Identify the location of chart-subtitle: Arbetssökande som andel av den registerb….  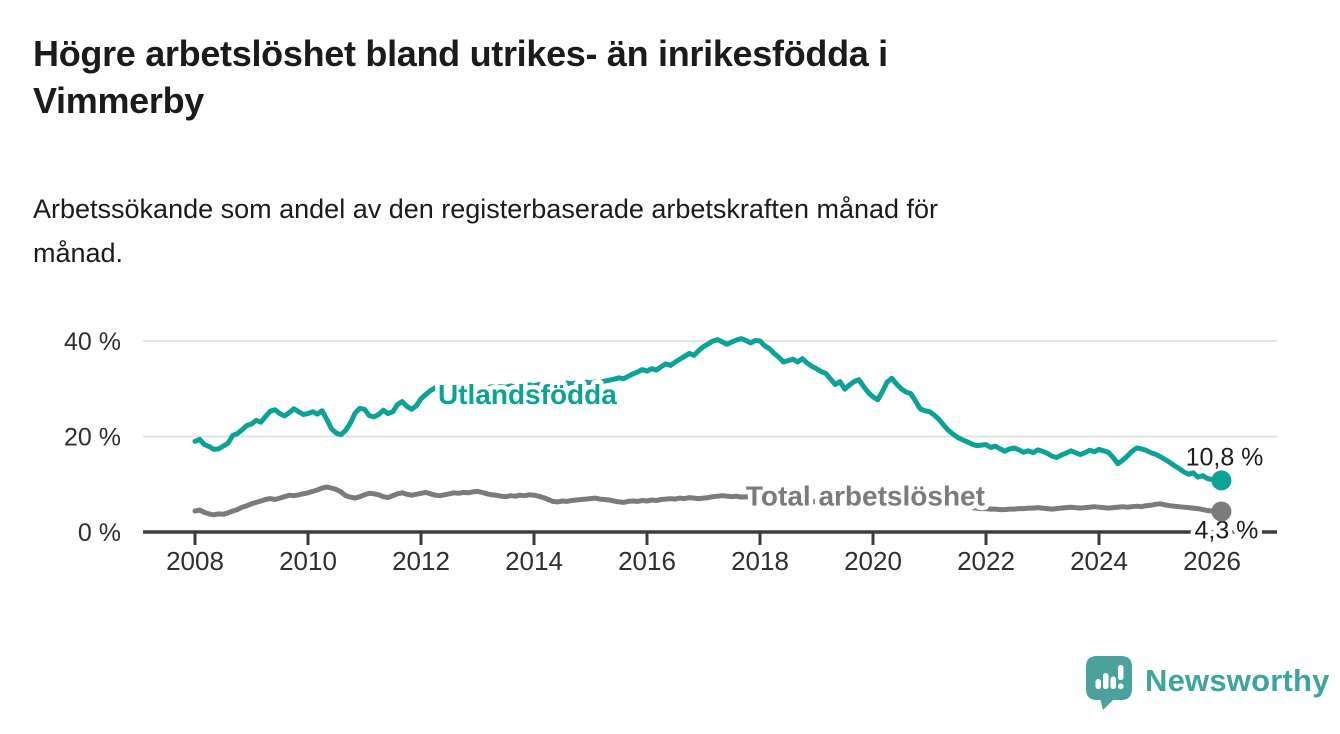
(653, 231).